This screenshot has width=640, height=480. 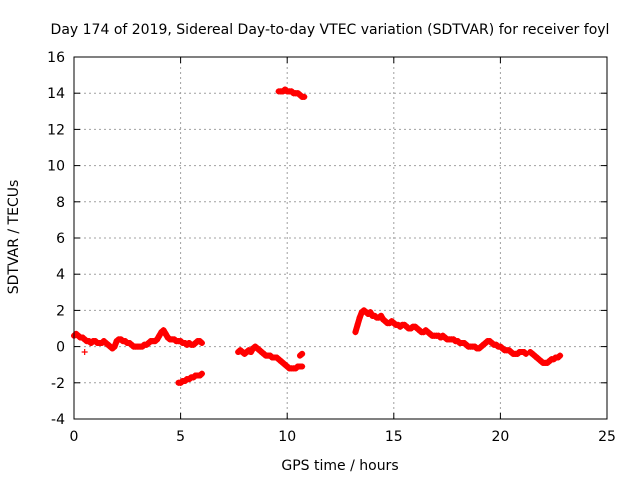 What do you see at coordinates (56, 167) in the screenshot?
I see `y-tick-label: 10` at bounding box center [56, 167].